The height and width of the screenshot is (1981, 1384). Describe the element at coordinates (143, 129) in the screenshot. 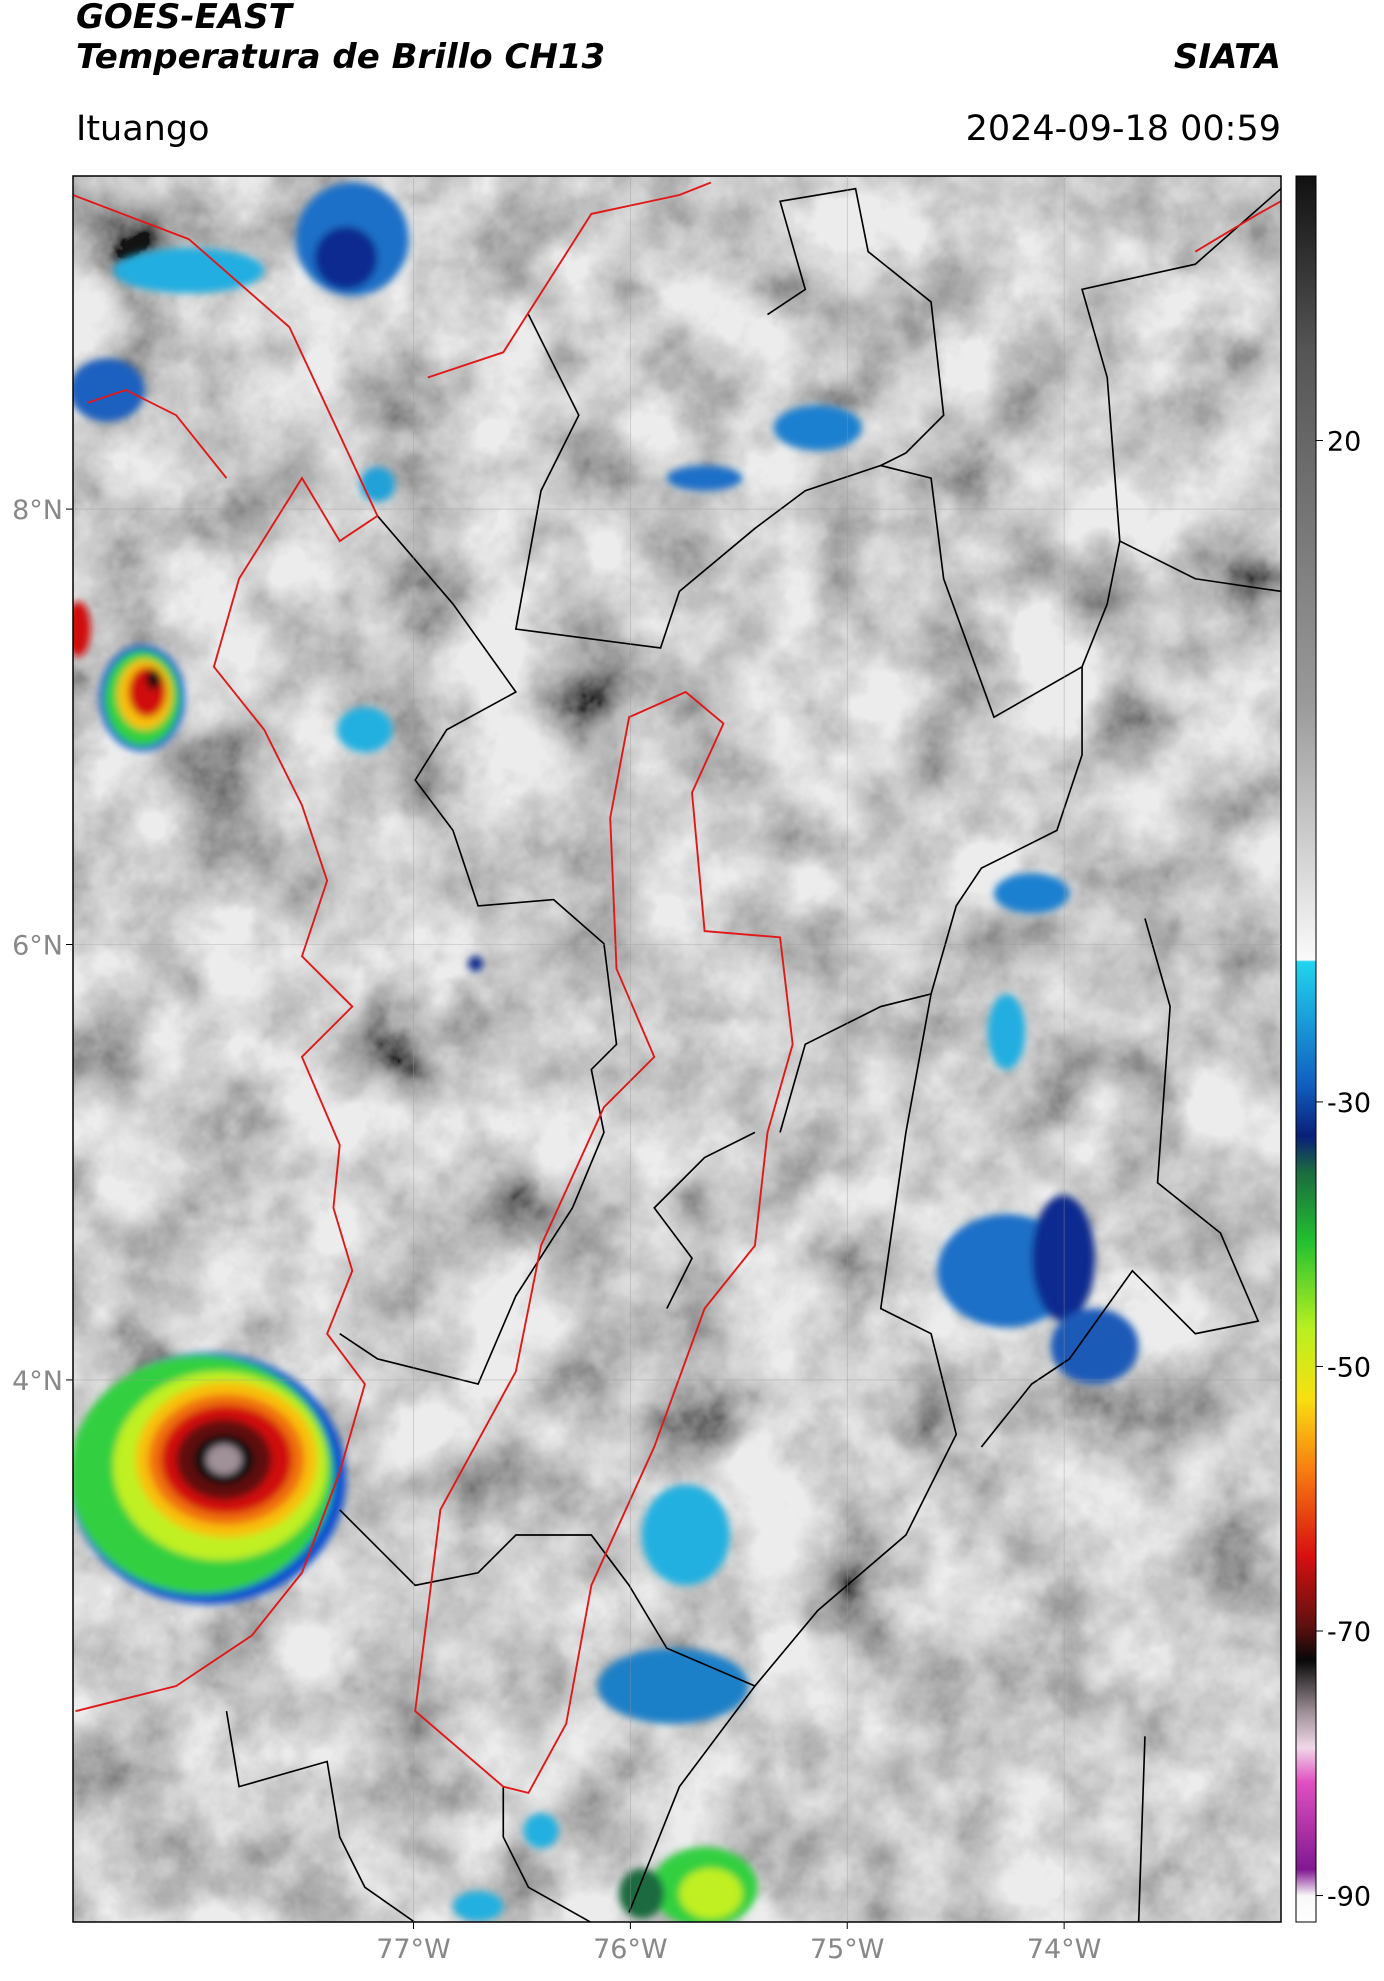

I see `location-label: Ituango` at that location.